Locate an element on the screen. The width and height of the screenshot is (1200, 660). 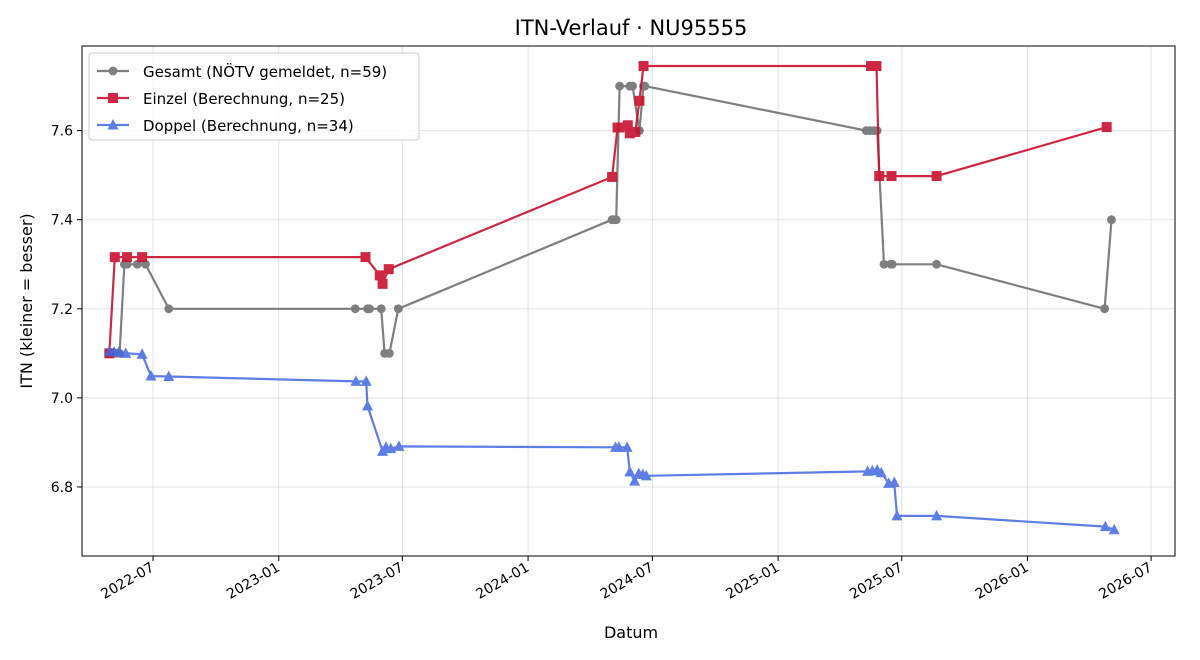
y-tick-label: 7.6 is located at coordinates (62, 132).